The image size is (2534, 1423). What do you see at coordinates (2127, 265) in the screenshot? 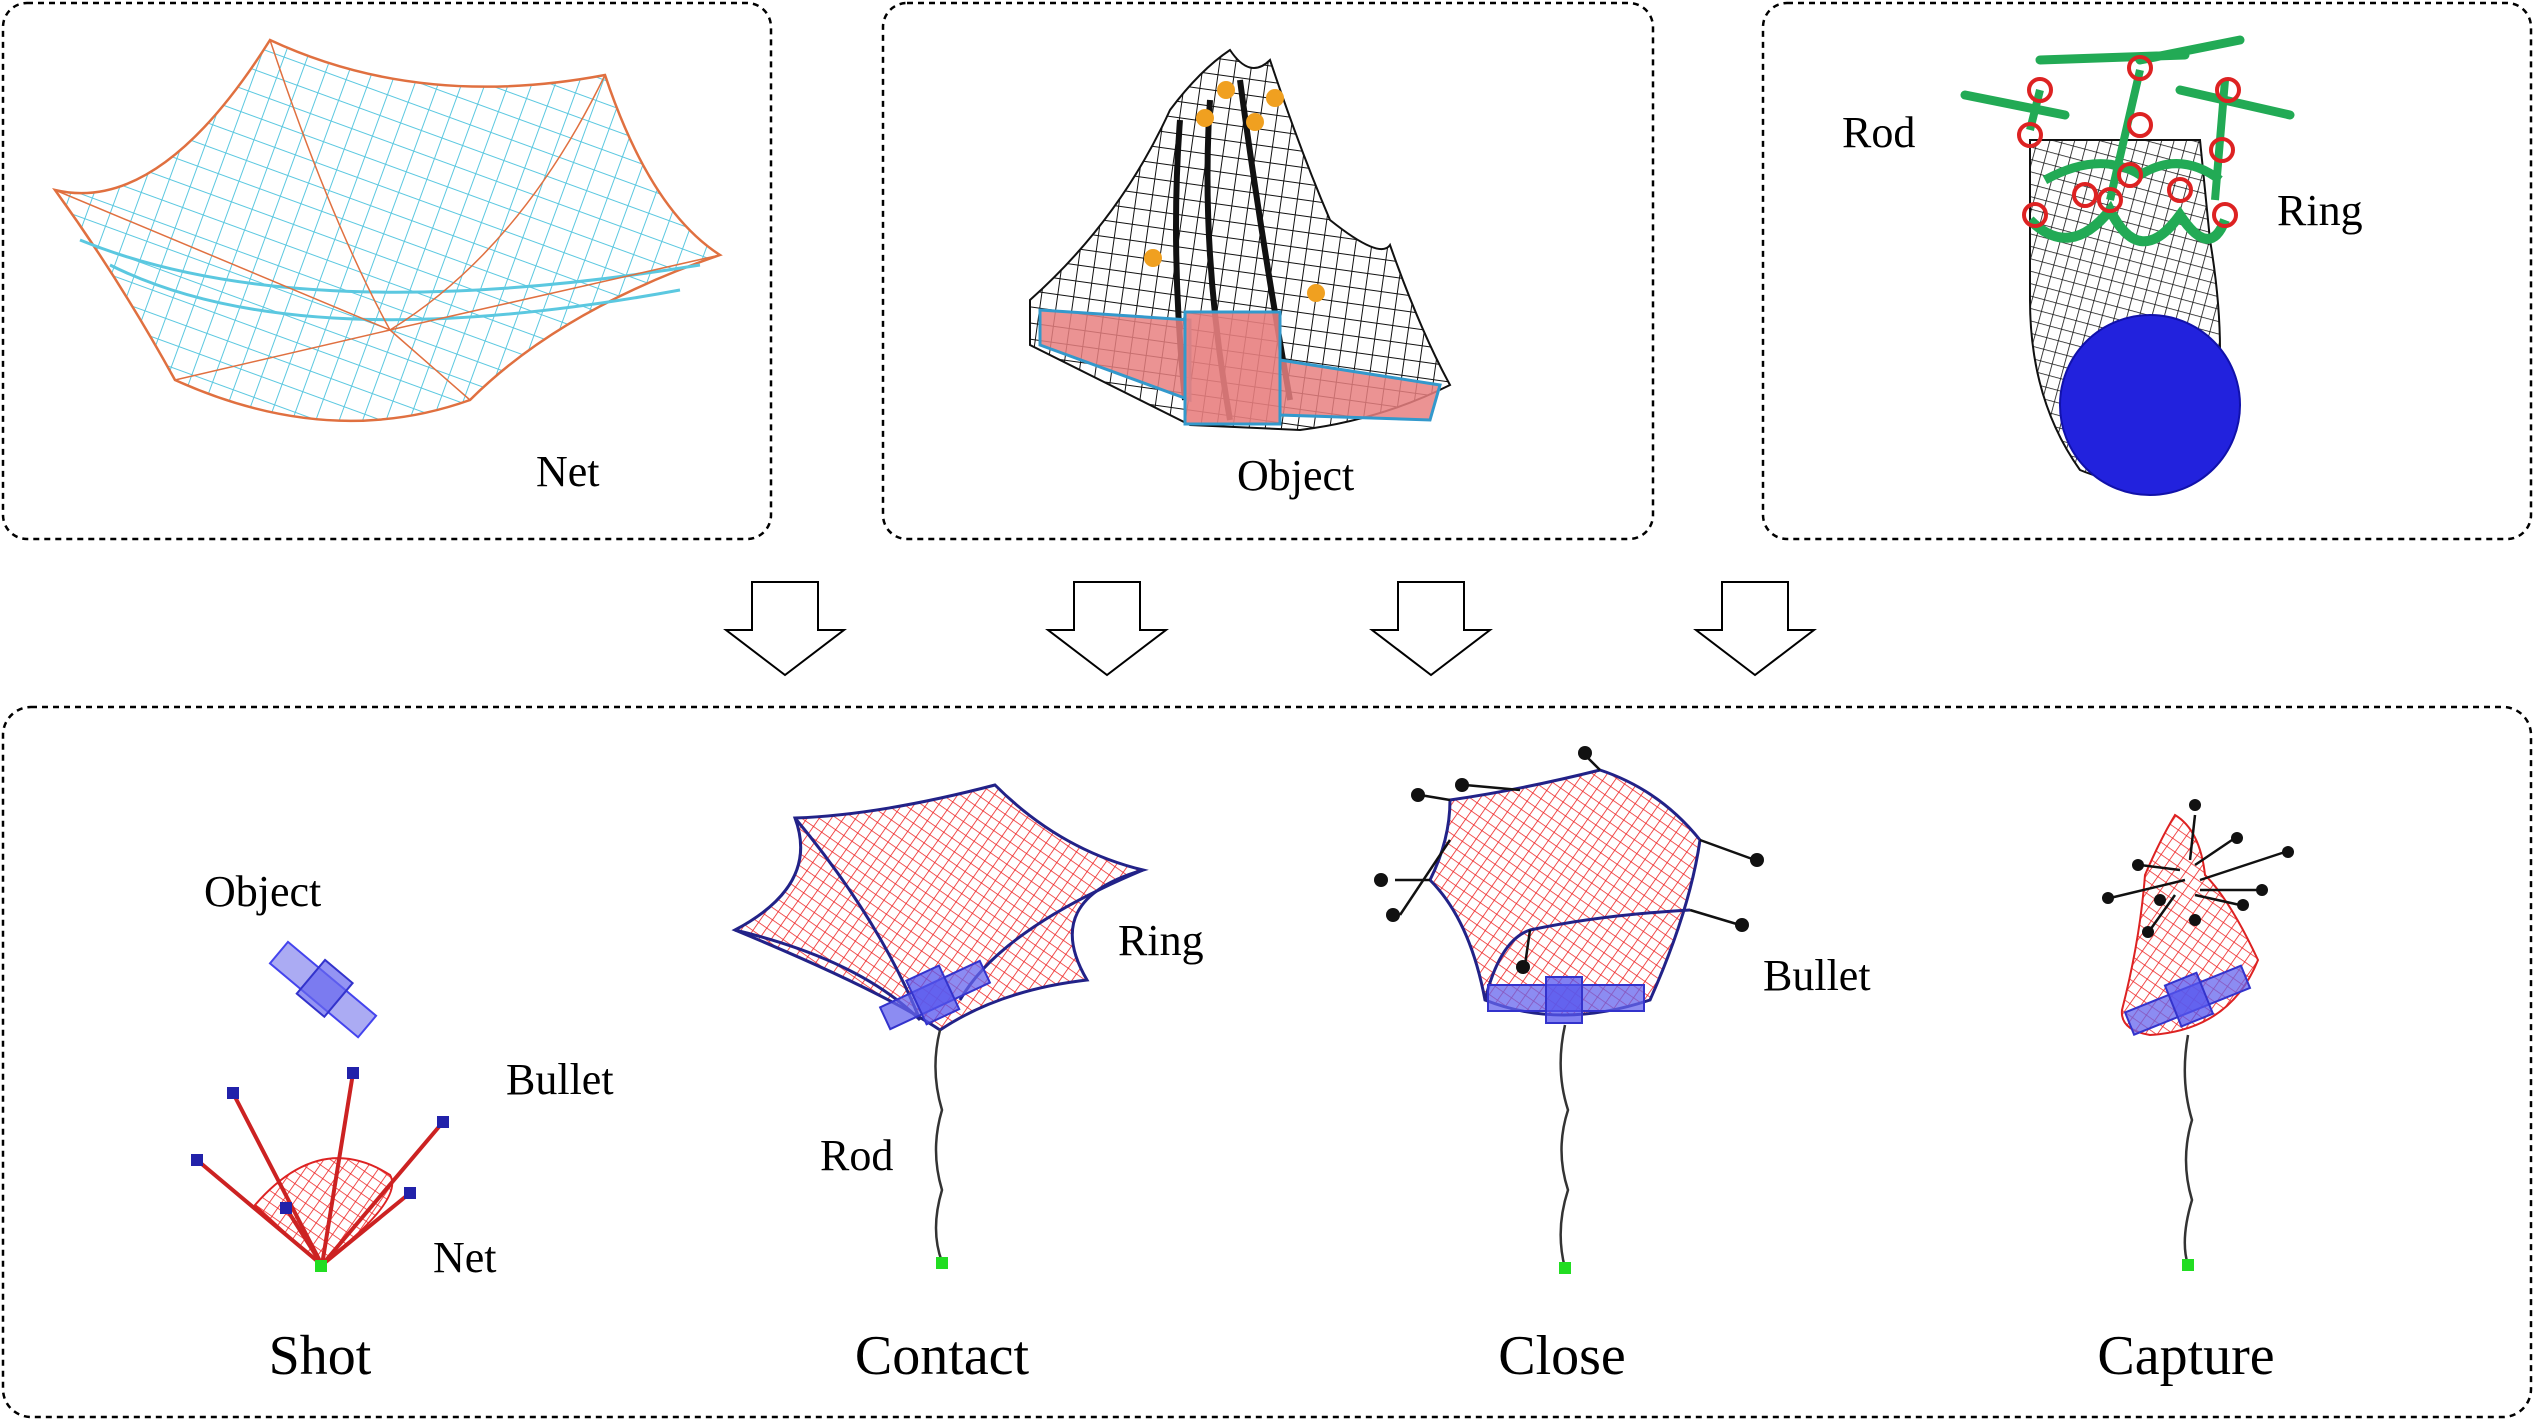
I see `rod-ring-illustration` at bounding box center [2127, 265].